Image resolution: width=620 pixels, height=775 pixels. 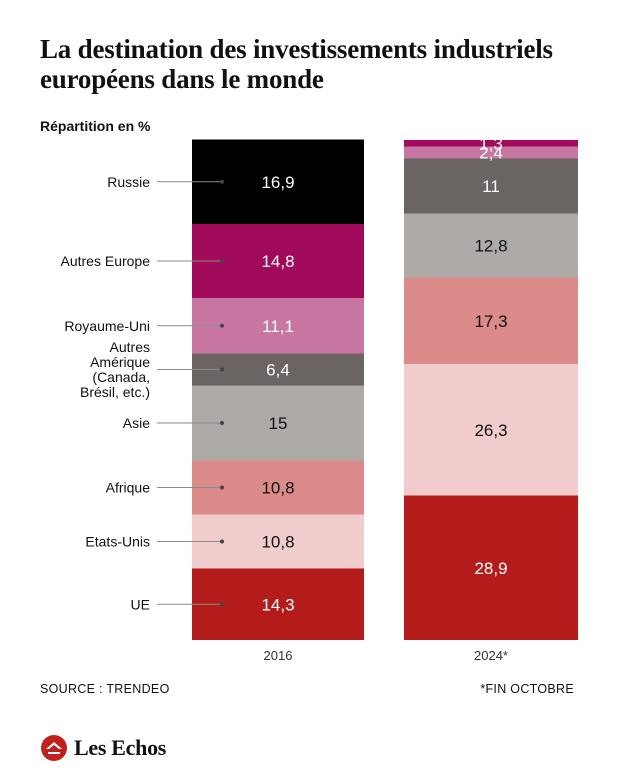 I want to click on legend-label: UE, so click(x=140, y=604).